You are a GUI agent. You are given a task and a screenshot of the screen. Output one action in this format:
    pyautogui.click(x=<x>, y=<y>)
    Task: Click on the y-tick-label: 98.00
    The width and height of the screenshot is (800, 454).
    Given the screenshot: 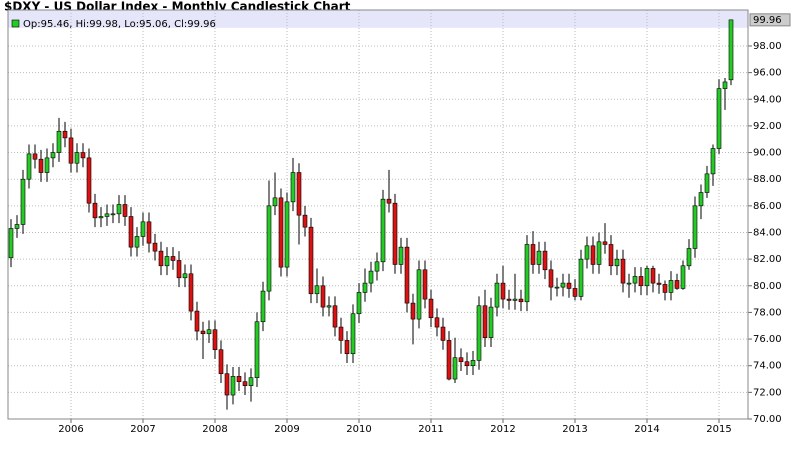 What is the action you would take?
    pyautogui.click(x=767, y=46)
    